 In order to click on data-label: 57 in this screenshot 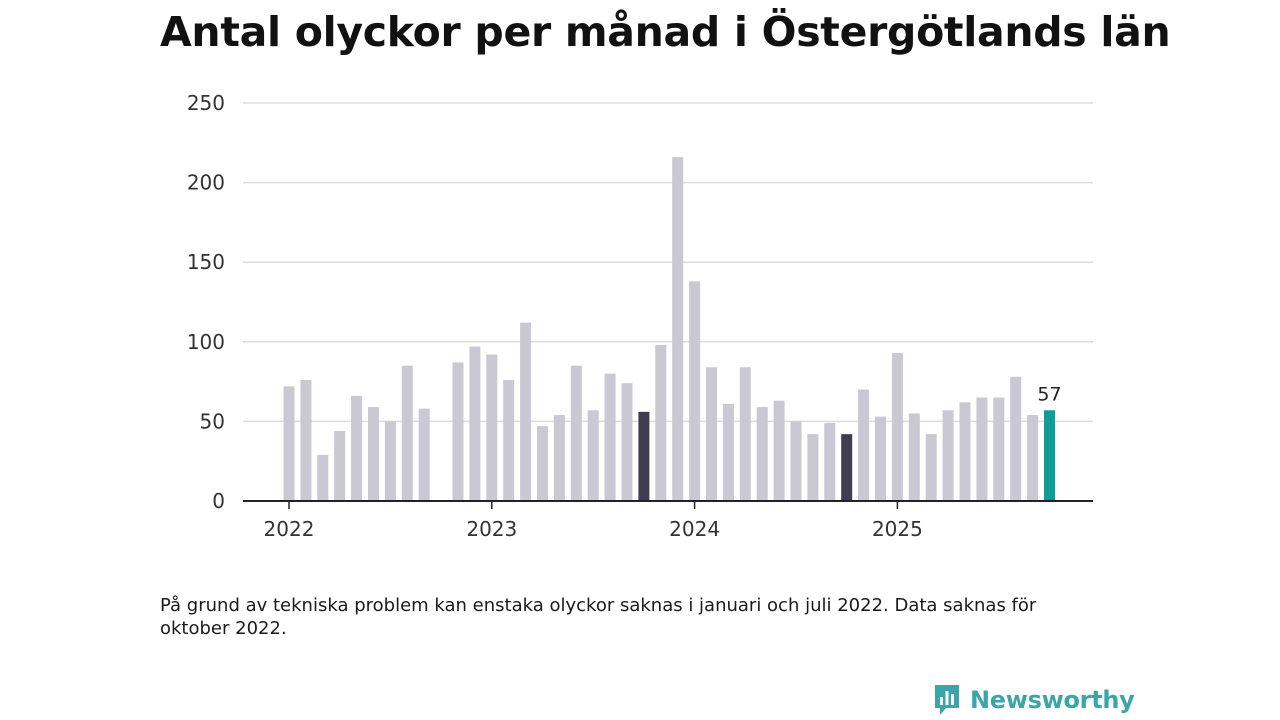, I will do `click(1049, 394)`.